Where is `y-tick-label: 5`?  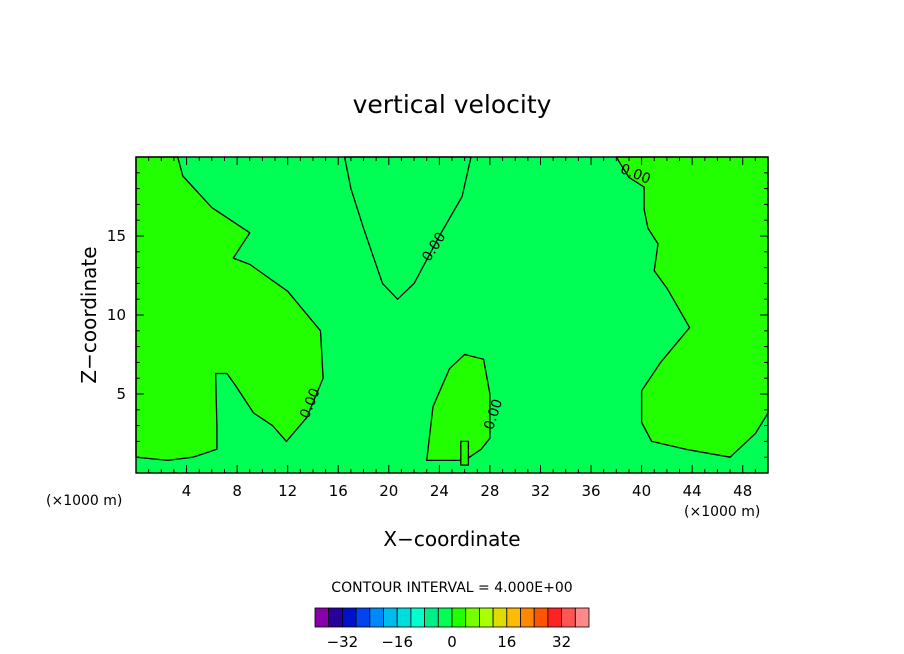 y-tick-label: 5 is located at coordinates (121, 394).